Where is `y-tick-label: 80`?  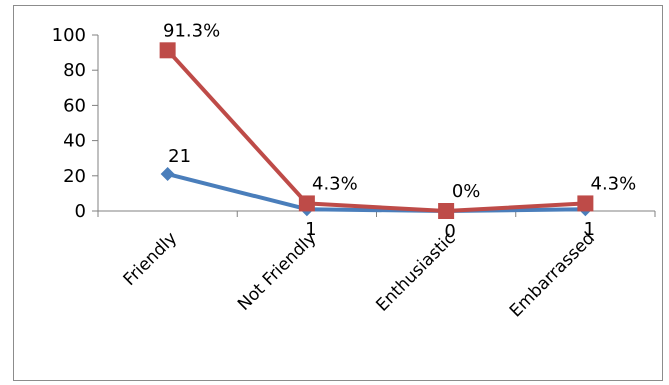 y-tick-label: 80 is located at coordinates (74, 70).